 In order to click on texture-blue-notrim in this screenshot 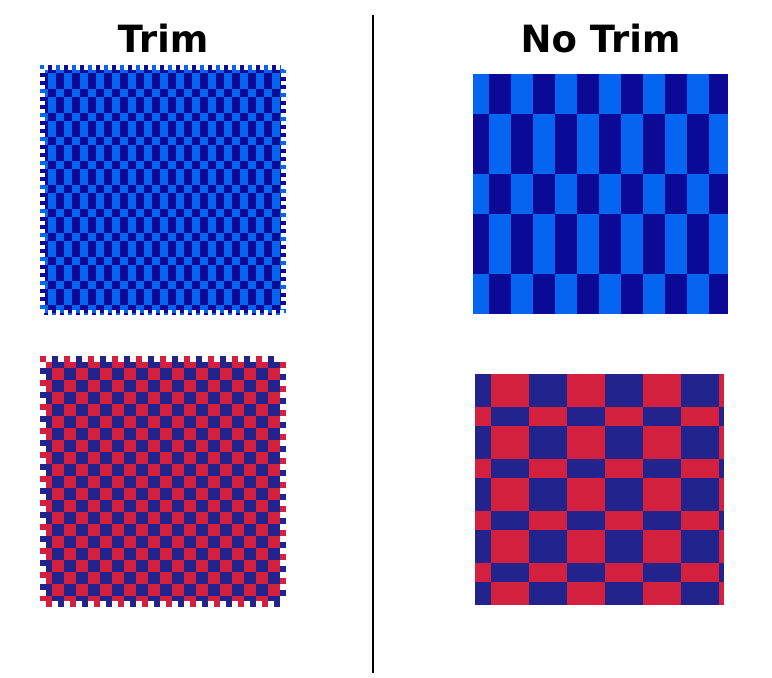, I will do `click(600, 194)`.